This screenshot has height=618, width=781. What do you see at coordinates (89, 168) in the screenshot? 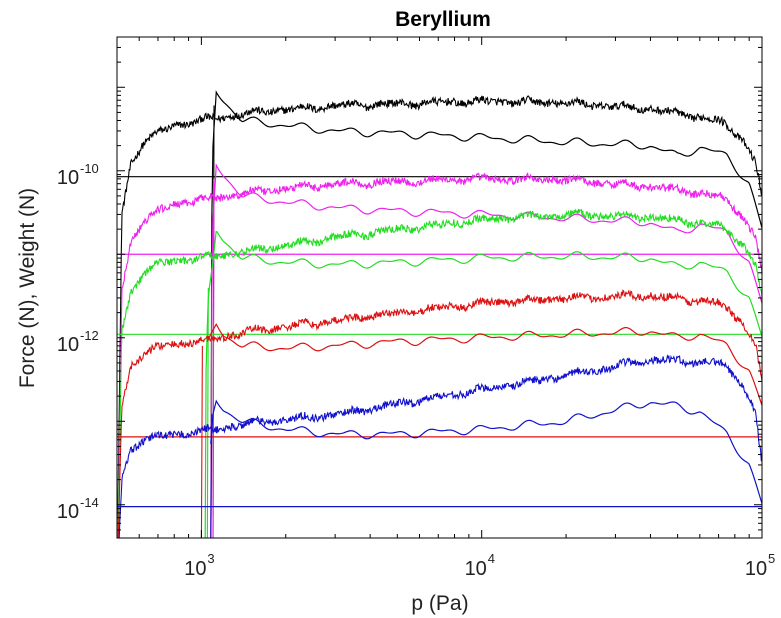
I see `y-tick-label-exp: -10` at bounding box center [89, 168].